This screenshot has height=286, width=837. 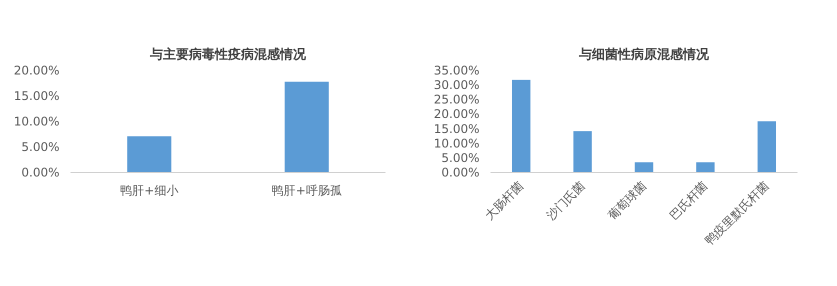 I want to click on y-tick-label: 35.00%, so click(x=457, y=71).